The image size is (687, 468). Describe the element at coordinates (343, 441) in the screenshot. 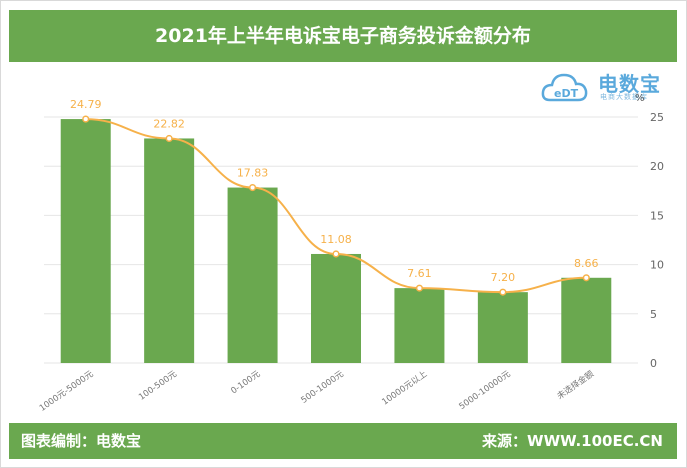

I see `footer-banner: 图表编制：电数宝 来源：WWW.100EC.CN` at that location.